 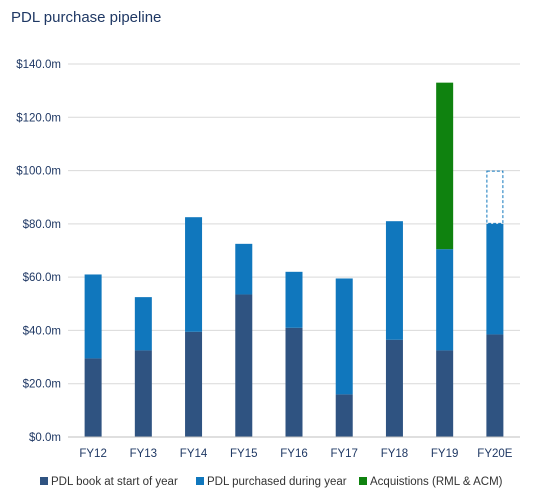 What do you see at coordinates (42, 225) in the screenshot?
I see `y-tick-label: $80.0m` at bounding box center [42, 225].